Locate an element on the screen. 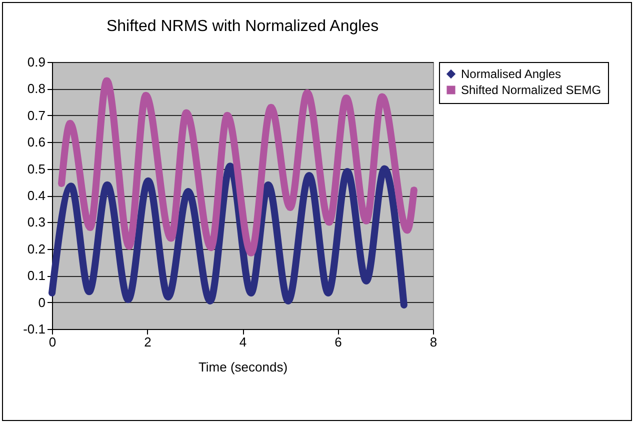  y-tick-label: 0.3 is located at coordinates (36, 222).